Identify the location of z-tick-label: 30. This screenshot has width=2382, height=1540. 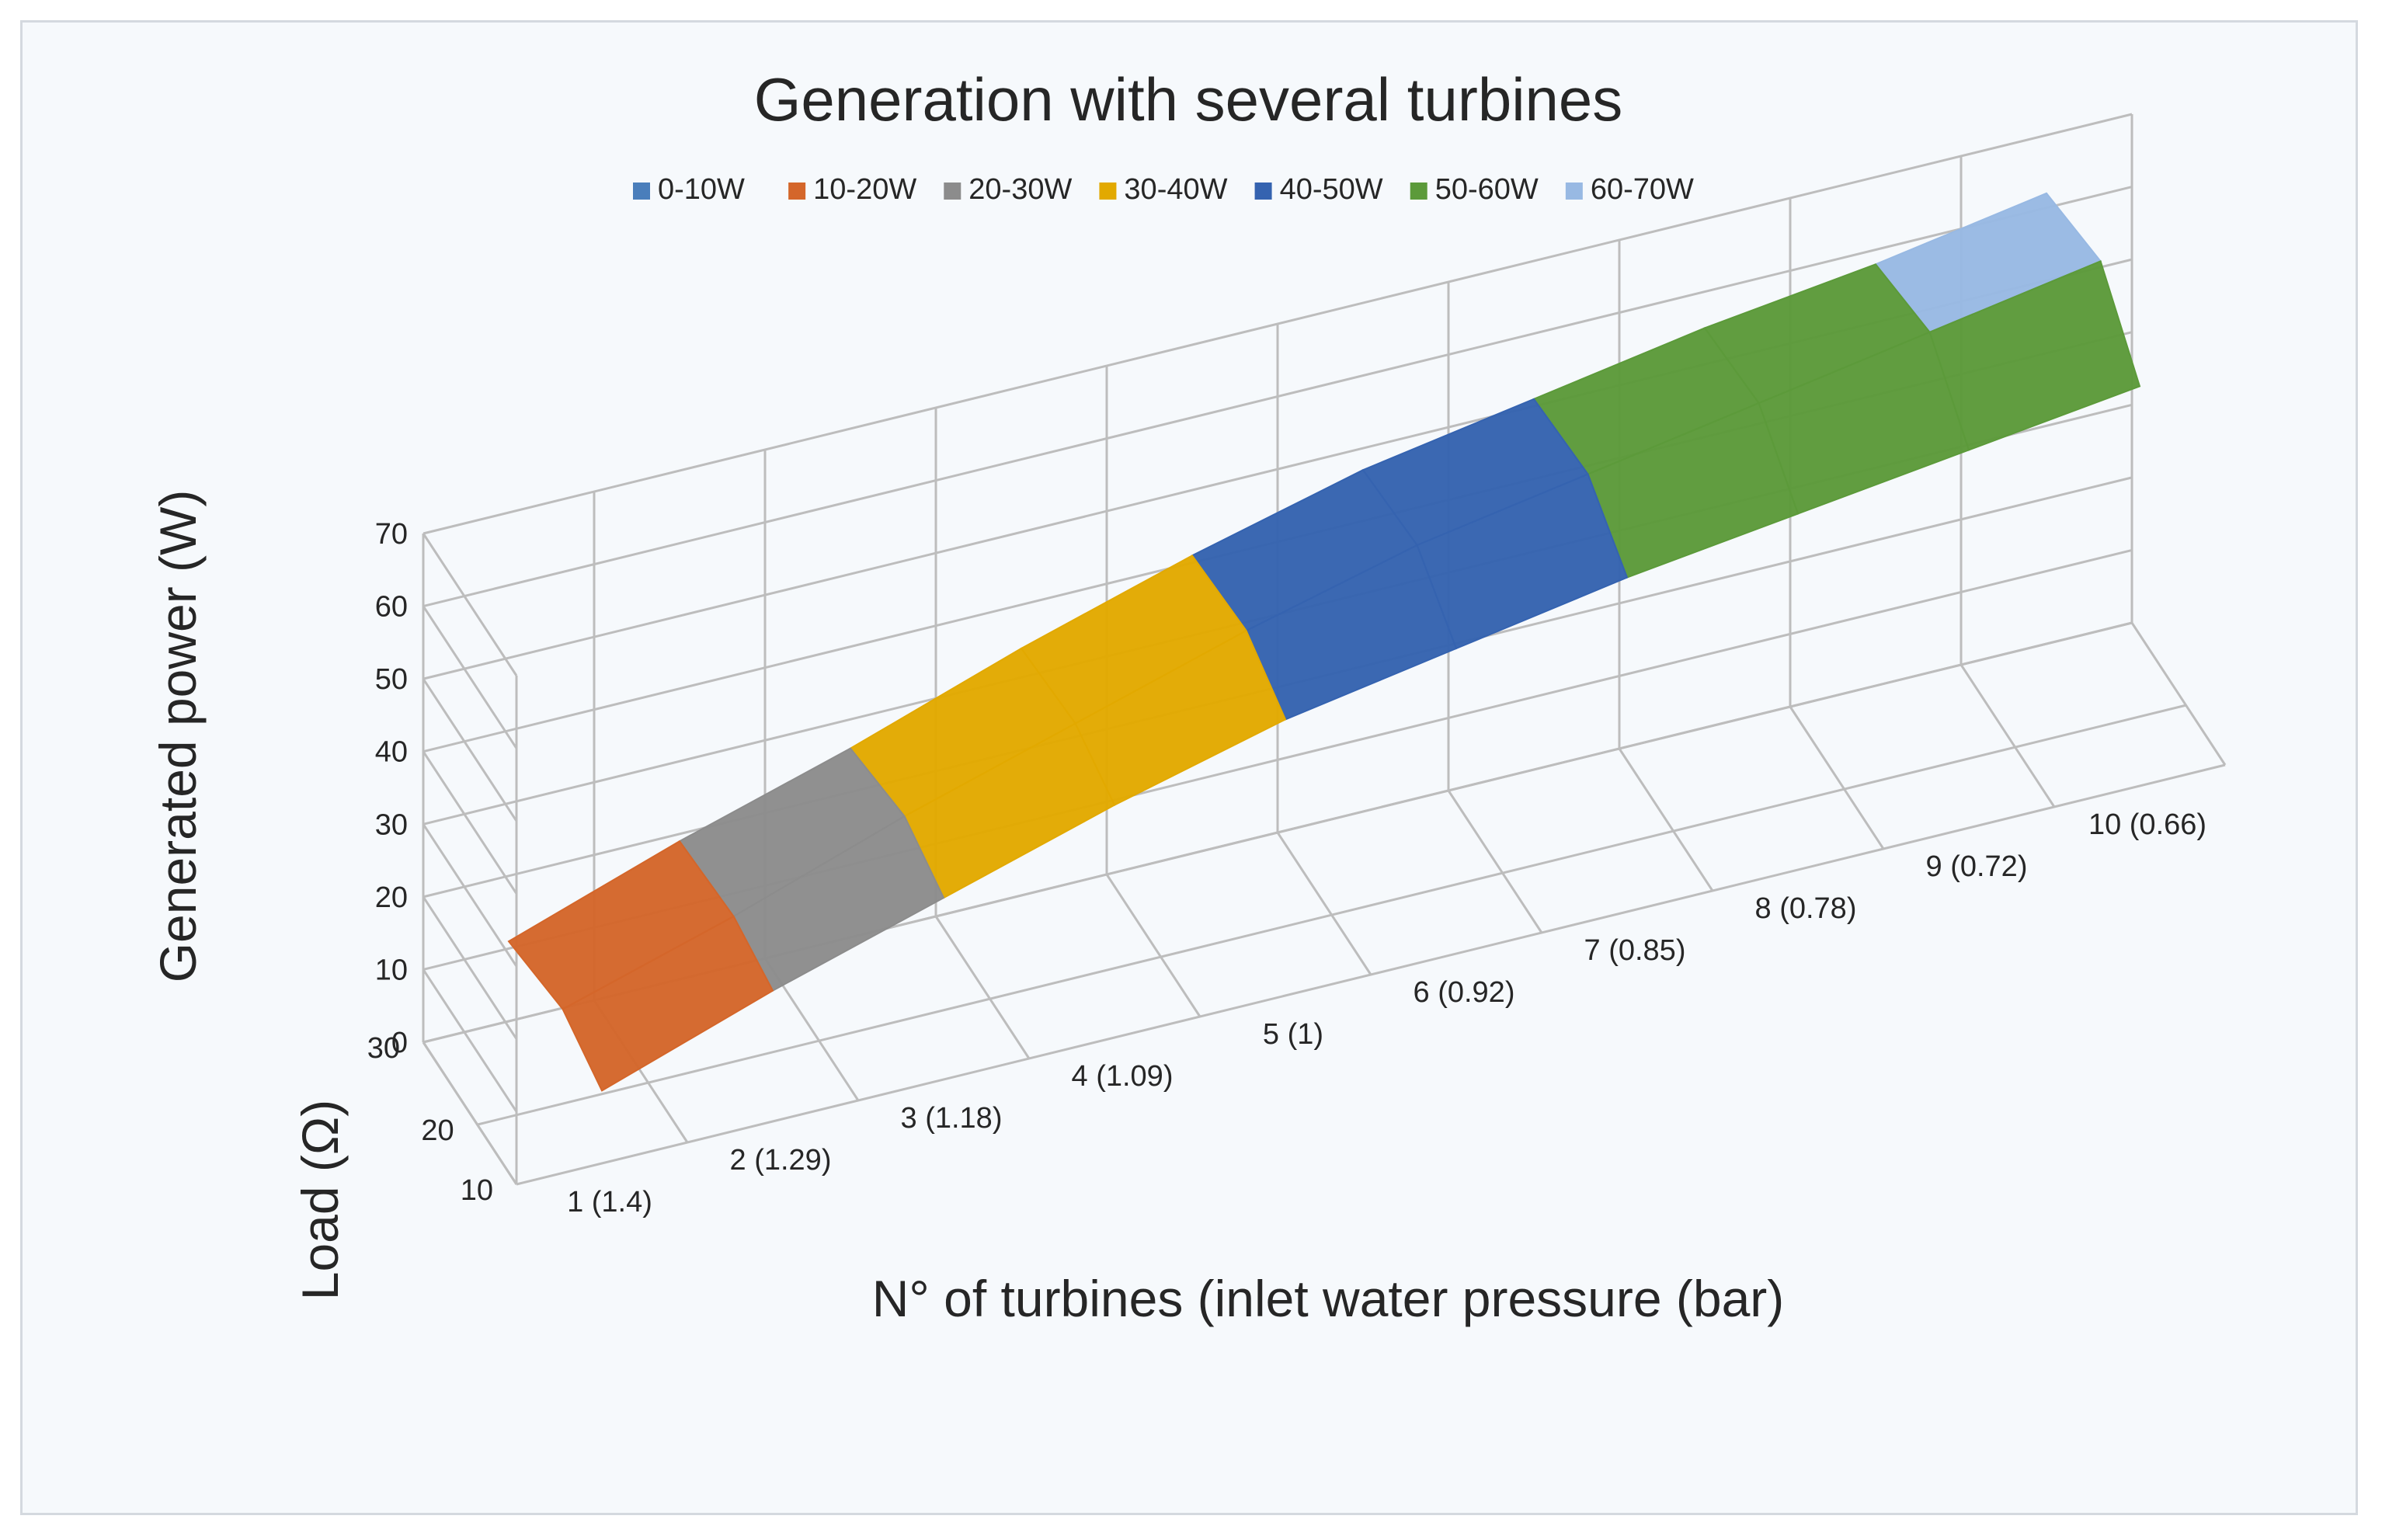
(392, 825).